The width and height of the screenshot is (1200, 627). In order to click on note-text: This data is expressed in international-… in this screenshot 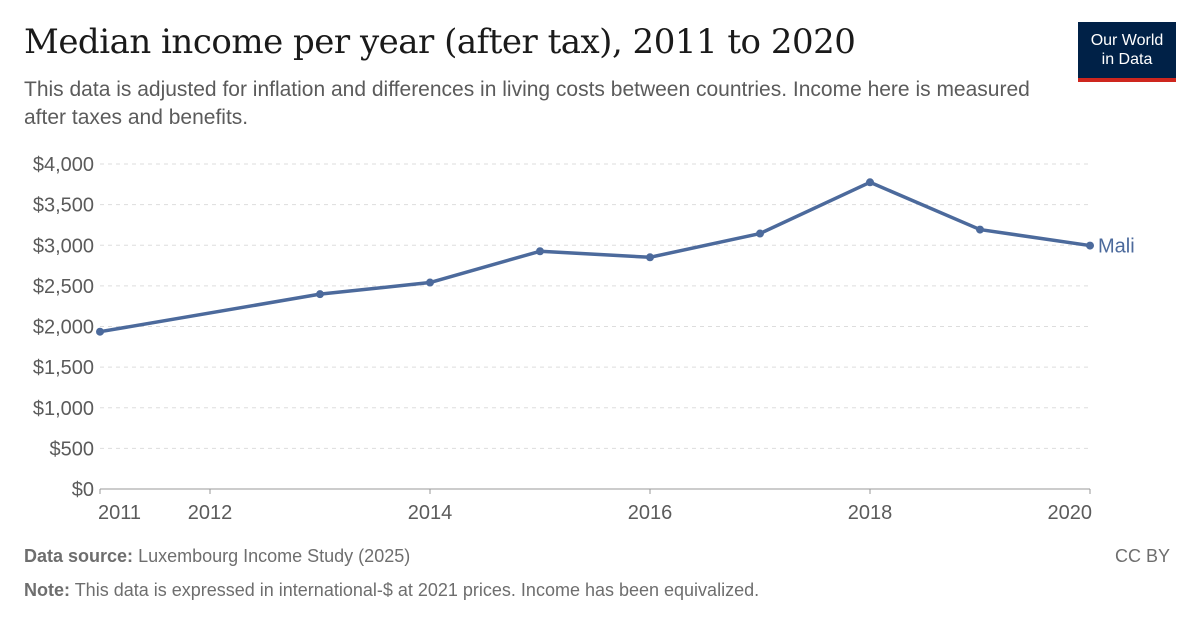, I will do `click(417, 590)`.